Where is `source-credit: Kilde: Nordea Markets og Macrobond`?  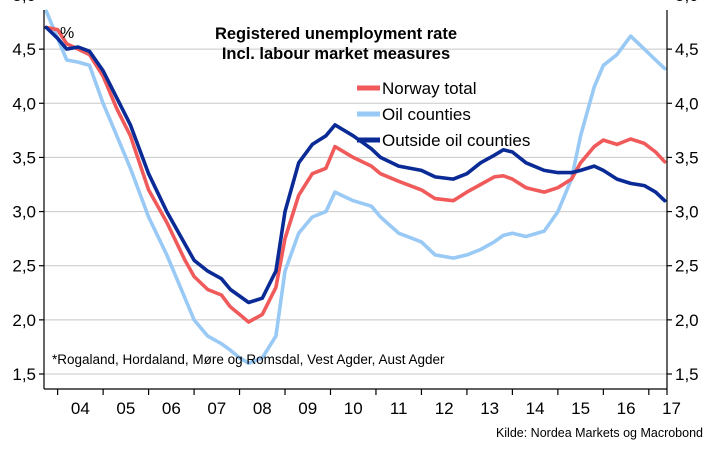 source-credit: Kilde: Nordea Markets og Macrobond is located at coordinates (599, 433).